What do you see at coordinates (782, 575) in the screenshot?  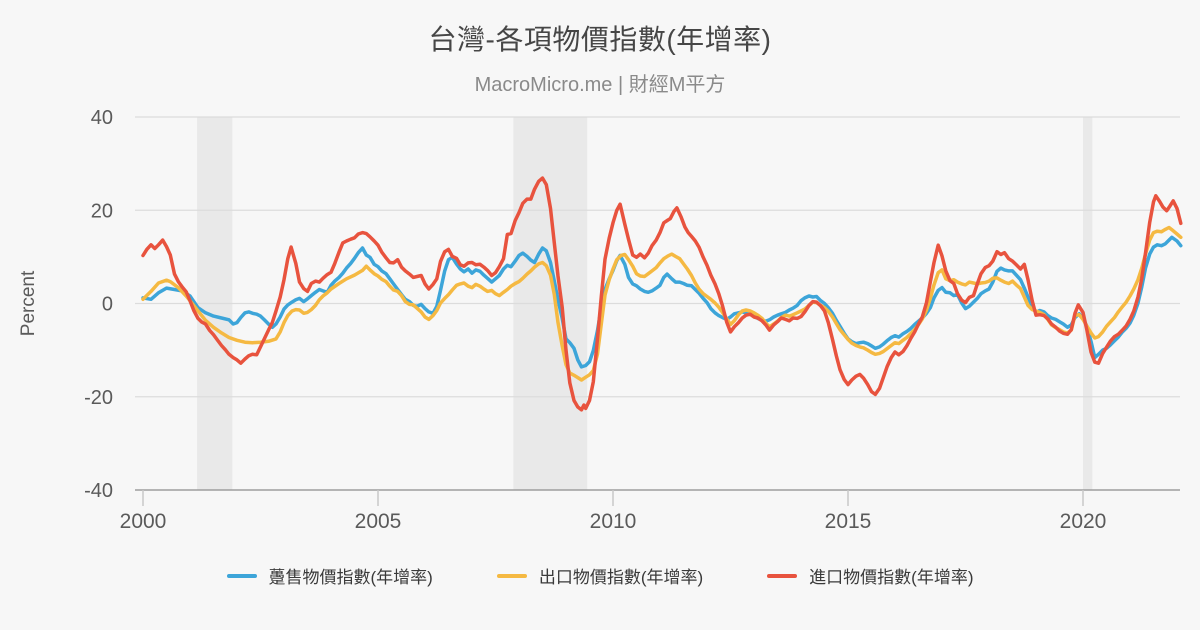 I see `legend-swatch-import` at bounding box center [782, 575].